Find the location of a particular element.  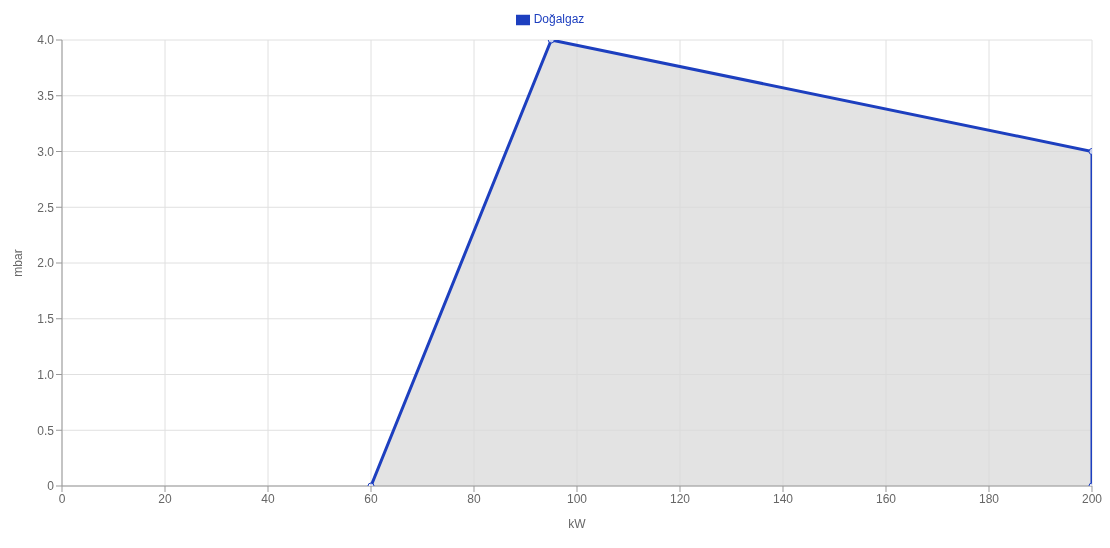

y-tick-label: 1.5 is located at coordinates (46, 319).